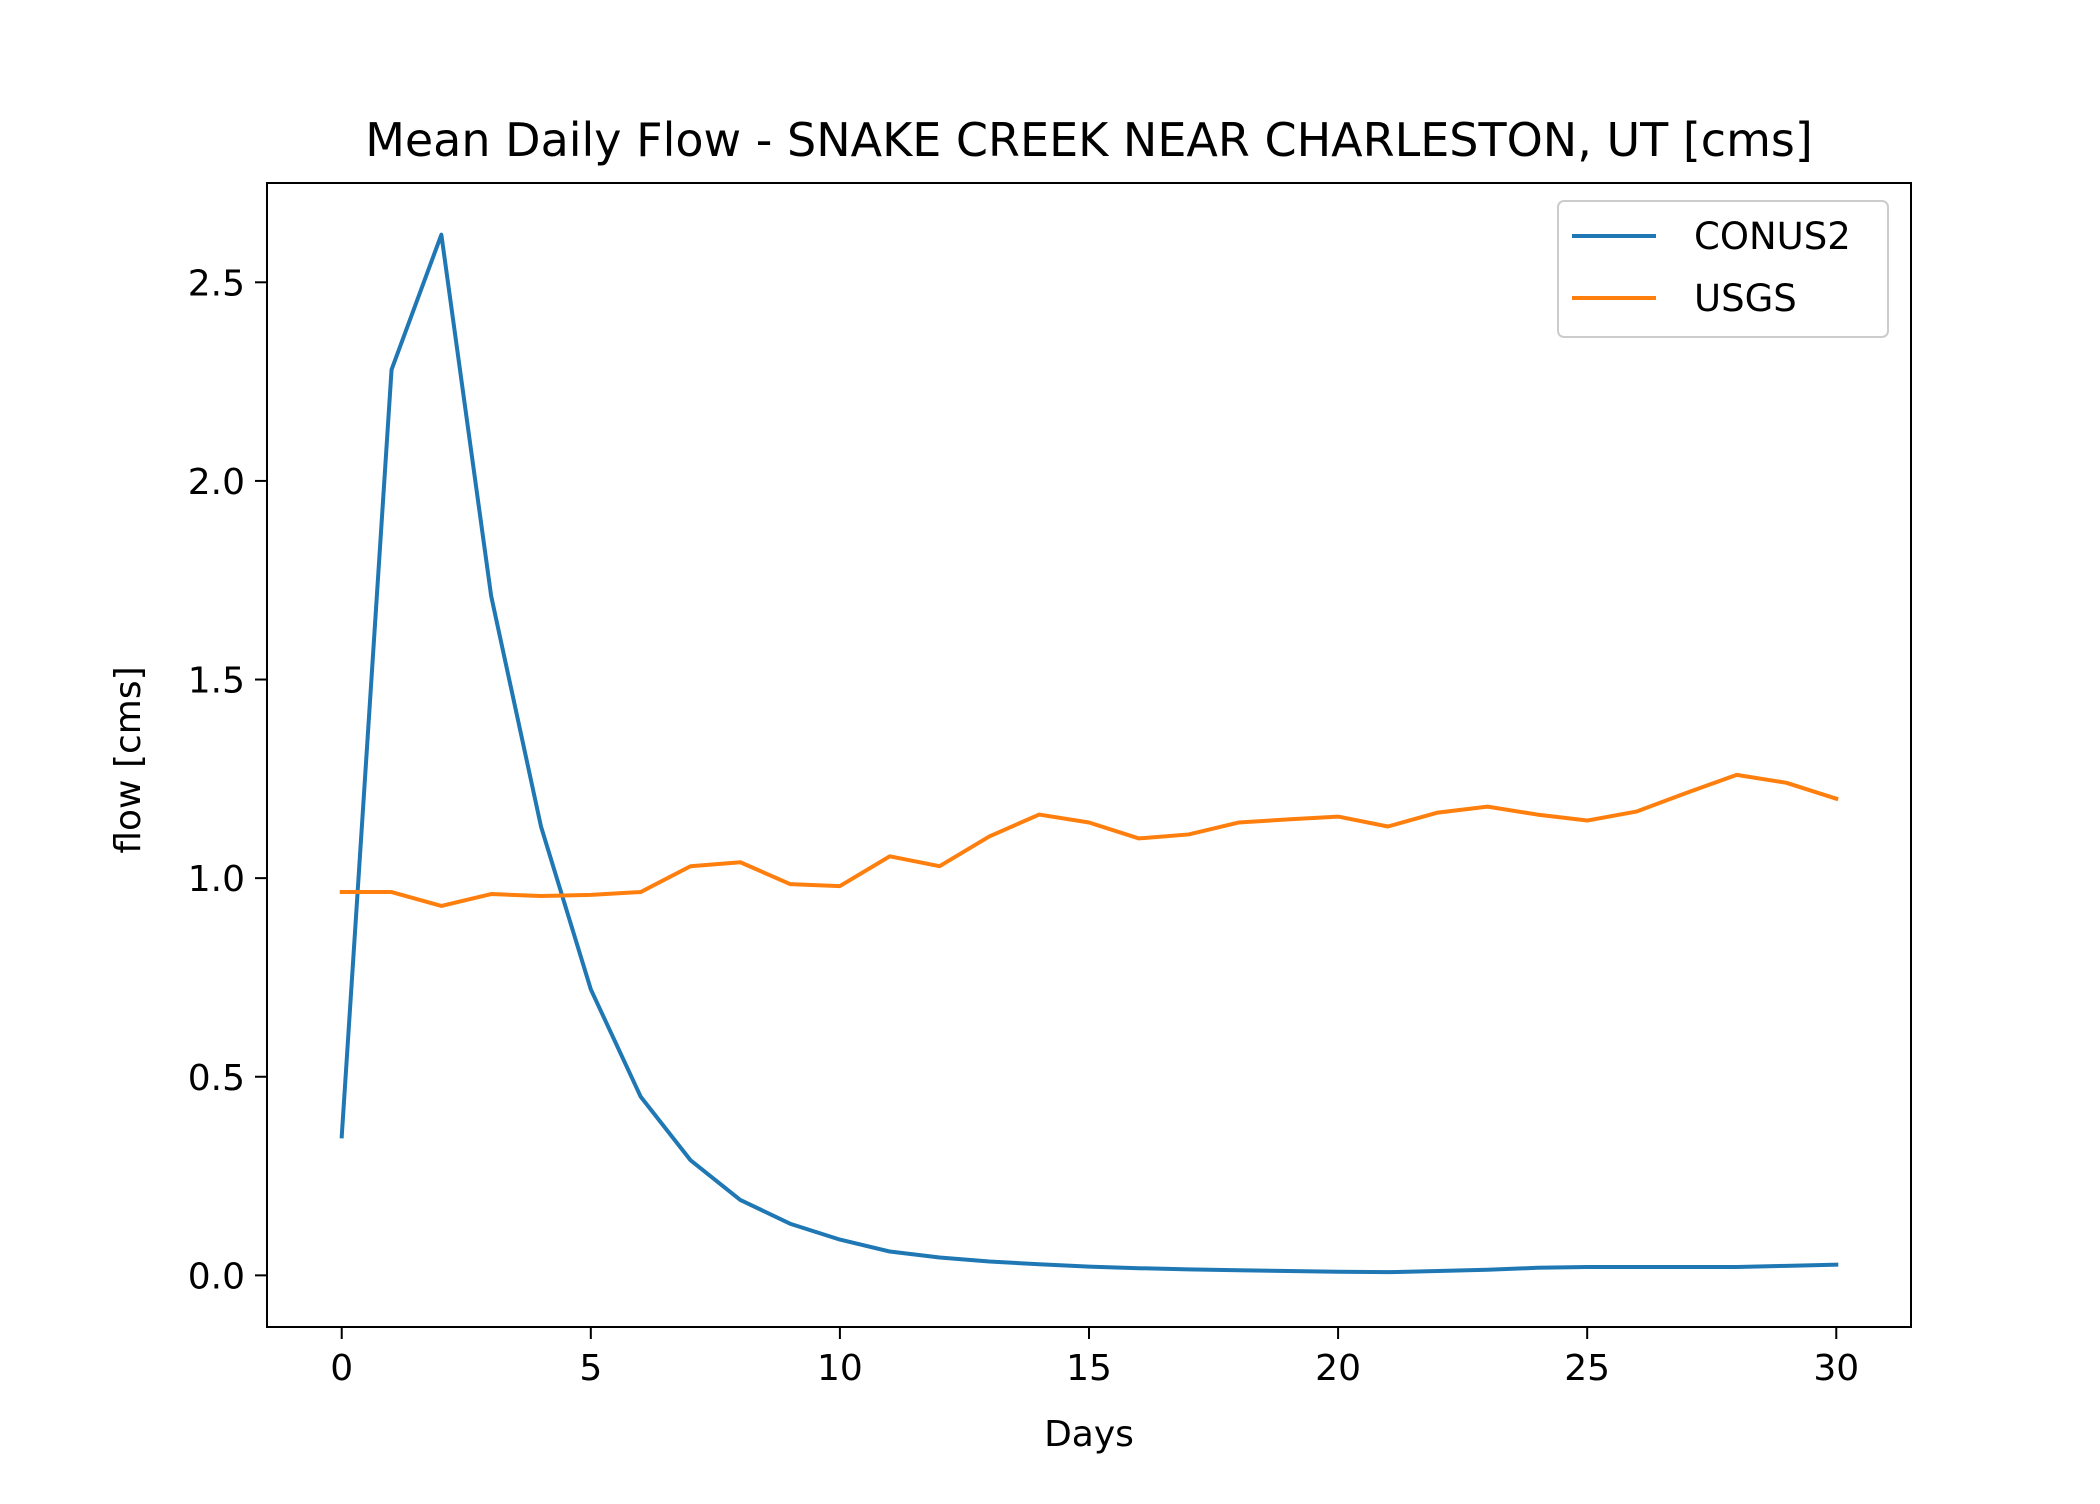 The height and width of the screenshot is (1504, 2100). What do you see at coordinates (1089, 1434) in the screenshot?
I see `x-axis-label: Days` at bounding box center [1089, 1434].